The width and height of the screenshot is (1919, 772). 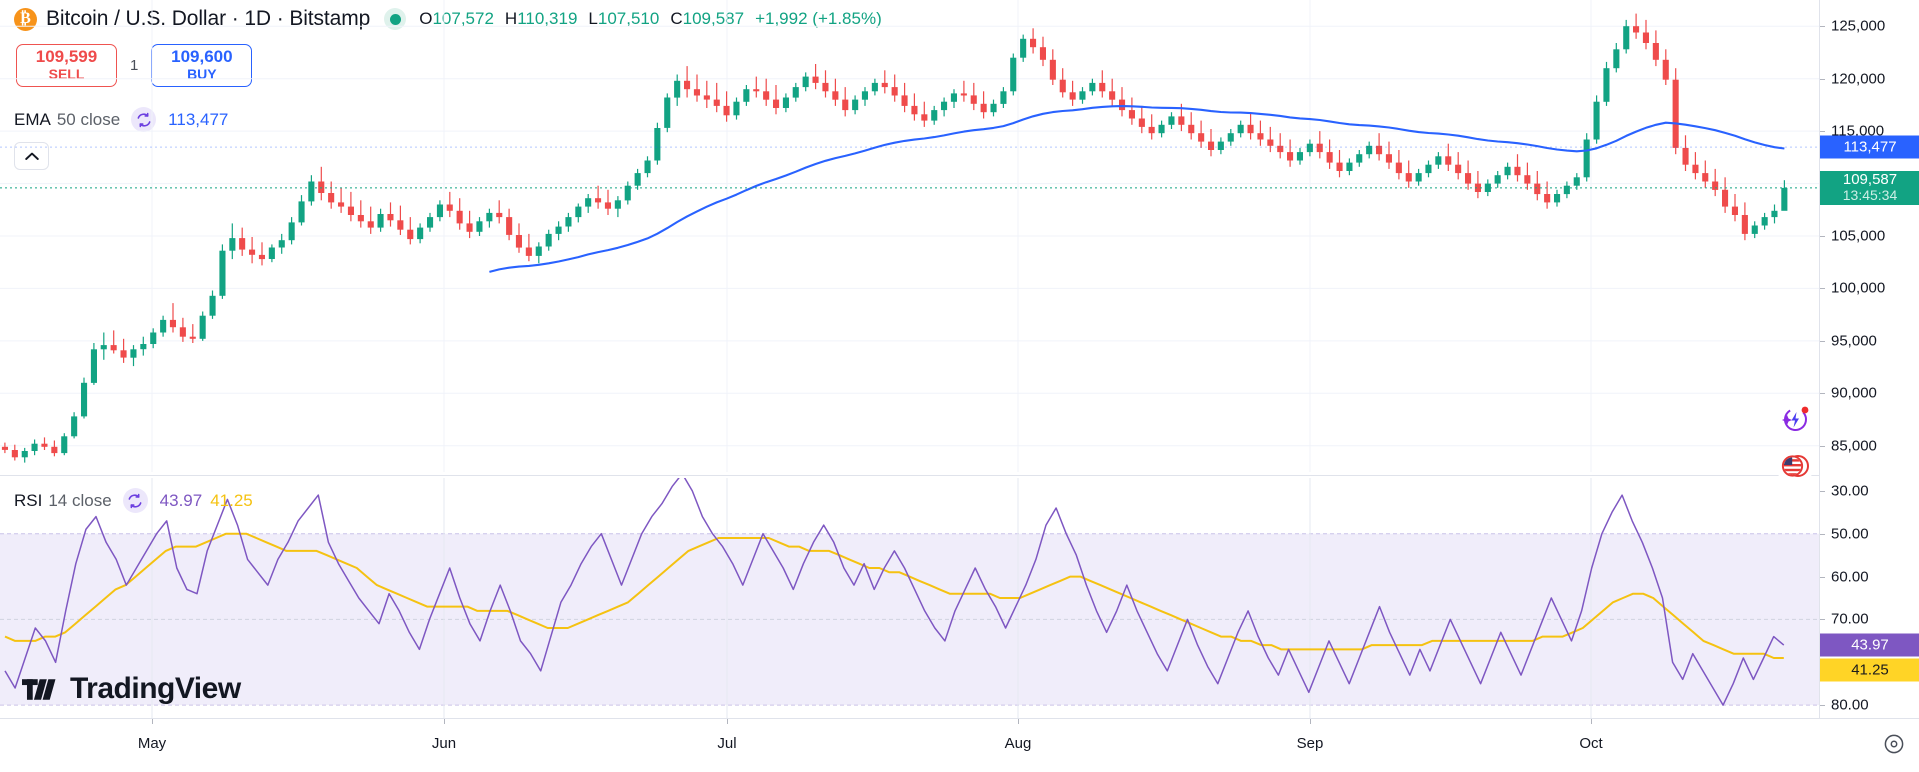 I want to click on order-quantity: 1, so click(x=134, y=65).